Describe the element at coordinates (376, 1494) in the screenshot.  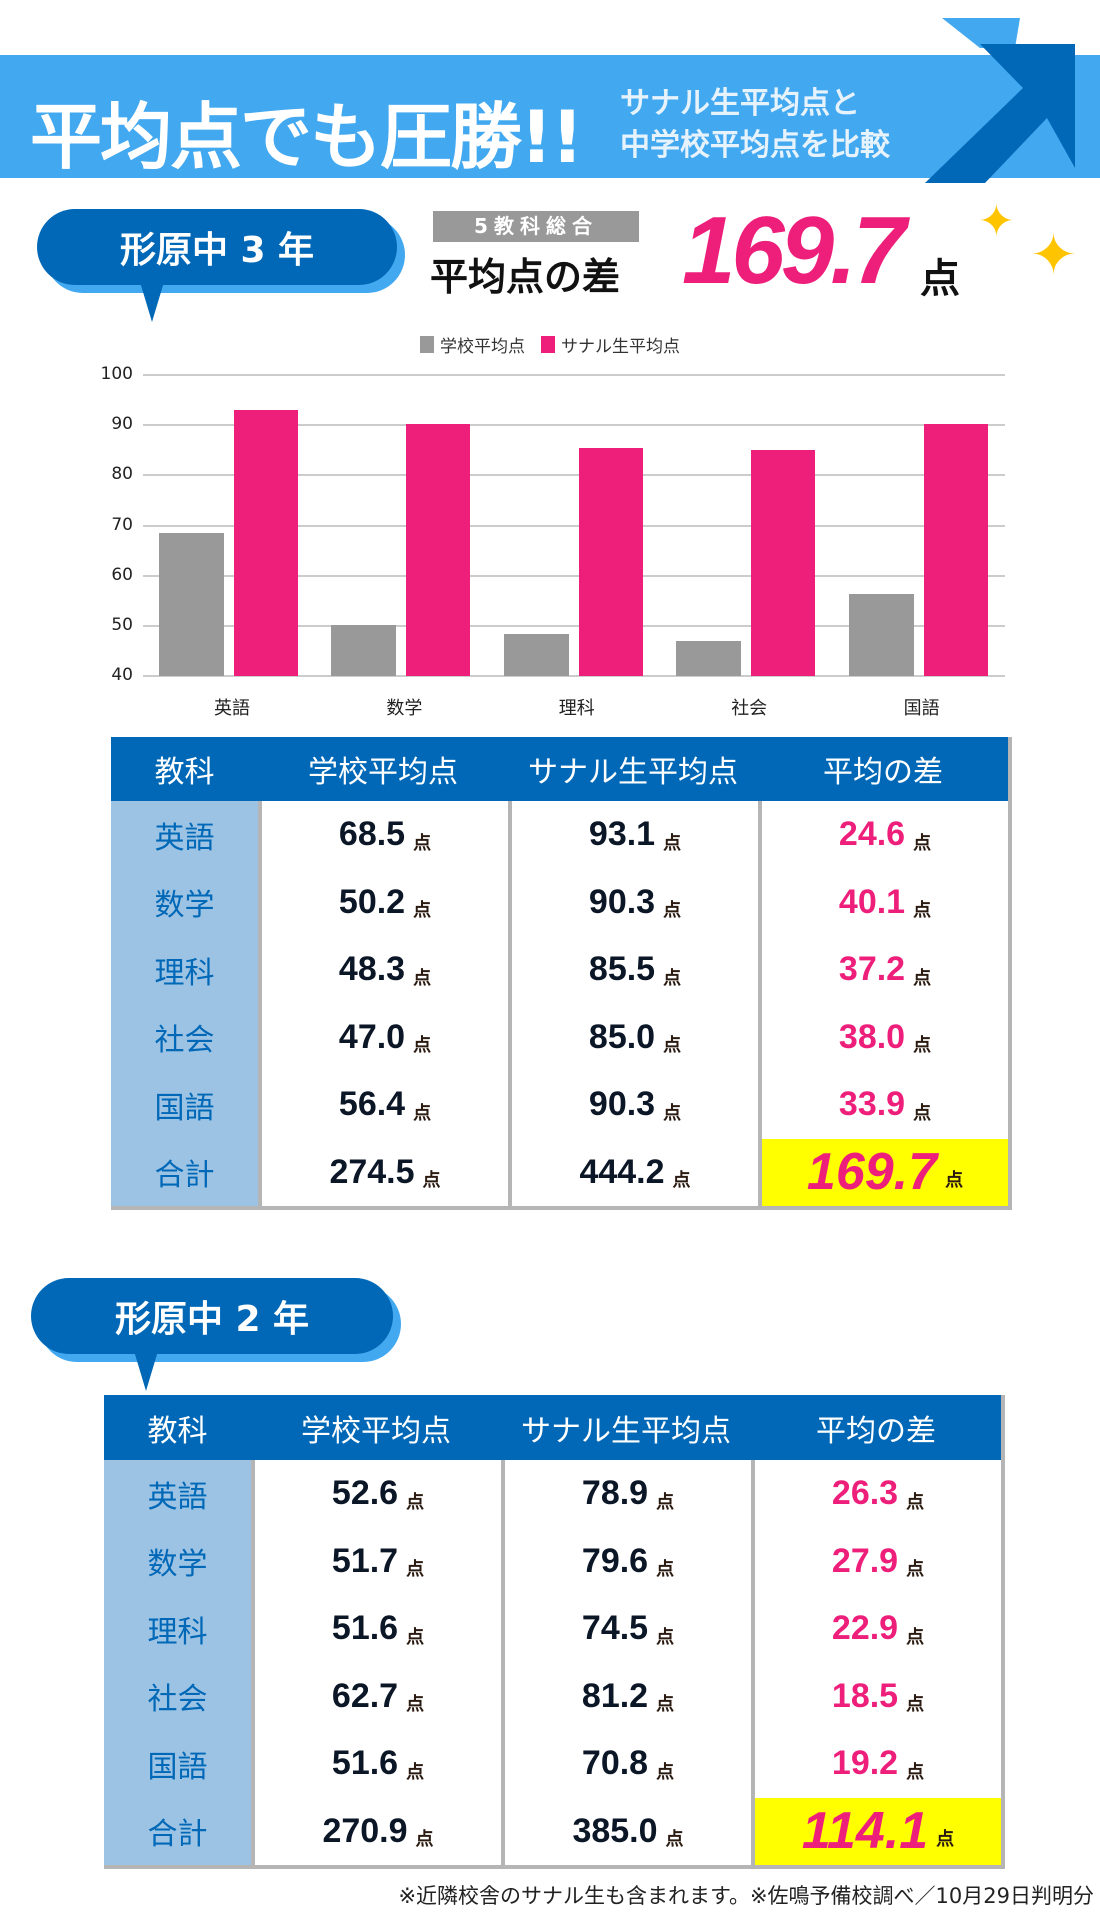
I see `school-cell: 52.6 点` at that location.